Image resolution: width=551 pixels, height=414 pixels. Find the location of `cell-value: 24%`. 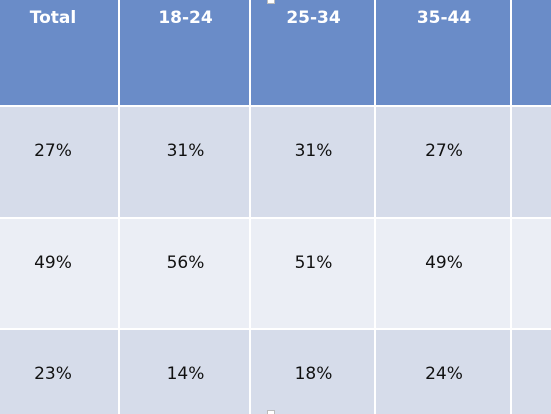

cell-value: 24% is located at coordinates (444, 374).